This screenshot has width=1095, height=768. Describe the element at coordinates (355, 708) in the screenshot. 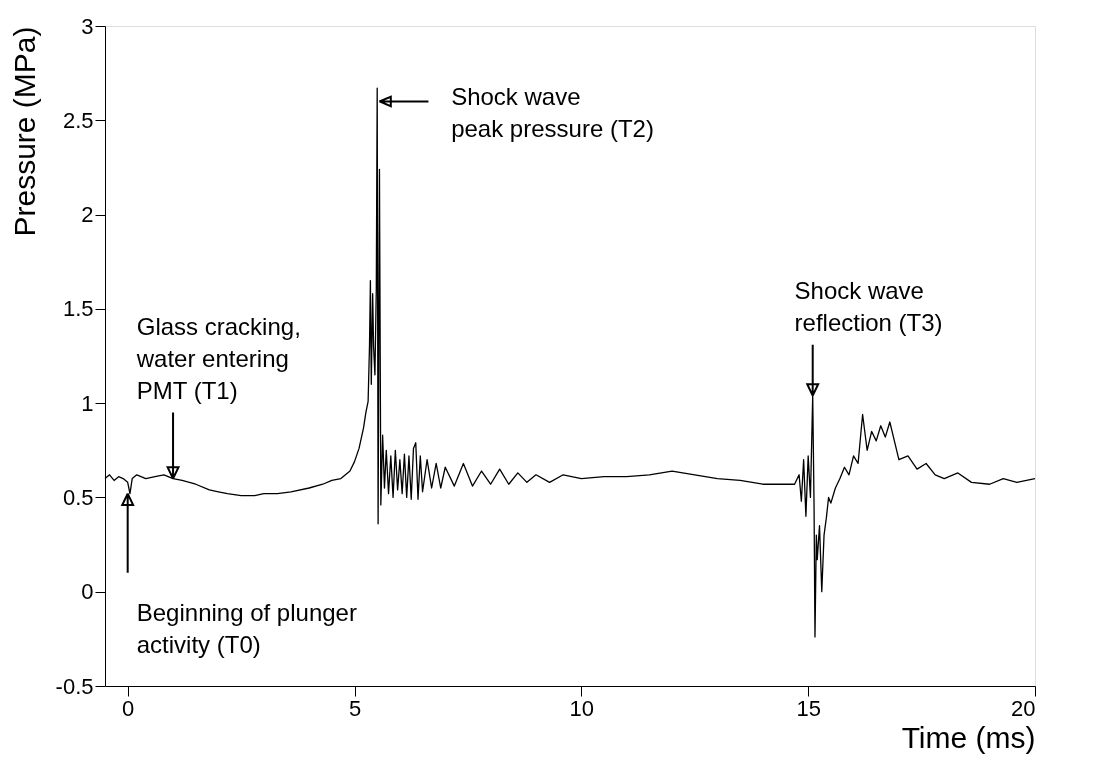

I see `x-tick-label: 5` at that location.